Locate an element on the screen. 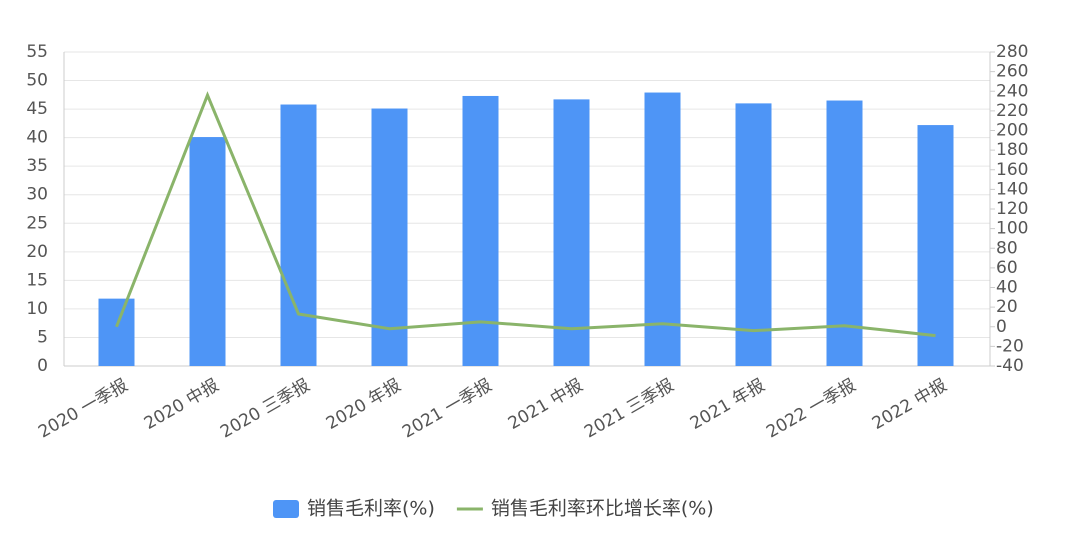 Image resolution: width=1080 pixels, height=534 pixels. y2-tick-label: 60 is located at coordinates (1007, 268).